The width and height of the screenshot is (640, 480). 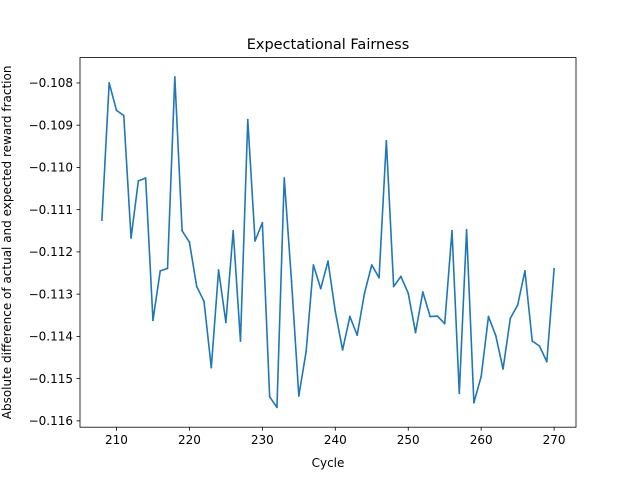 I want to click on y-tick-label: −0.112, so click(x=51, y=252).